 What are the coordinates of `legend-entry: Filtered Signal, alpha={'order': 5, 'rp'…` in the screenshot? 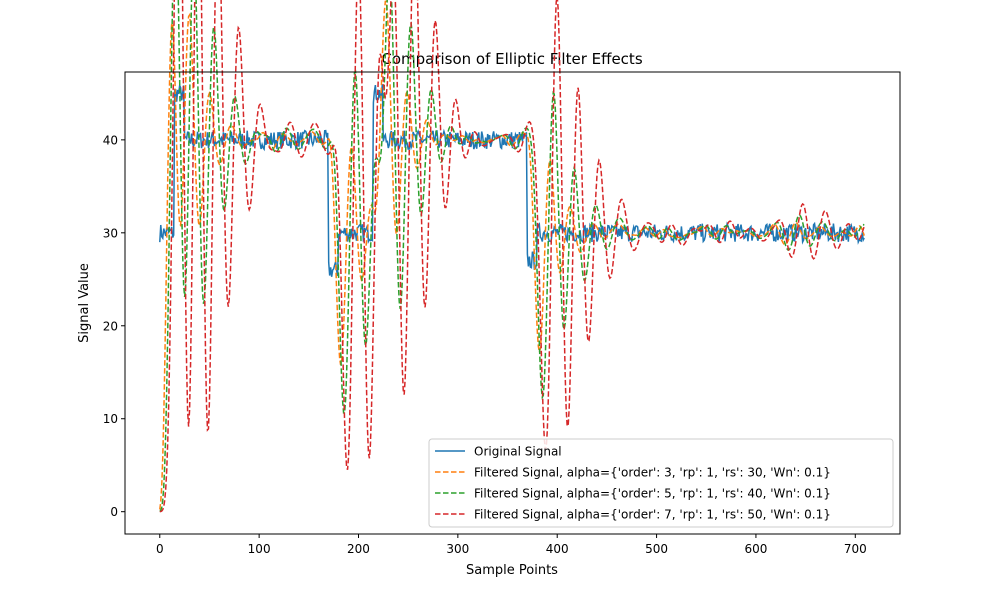 It's located at (652, 494).